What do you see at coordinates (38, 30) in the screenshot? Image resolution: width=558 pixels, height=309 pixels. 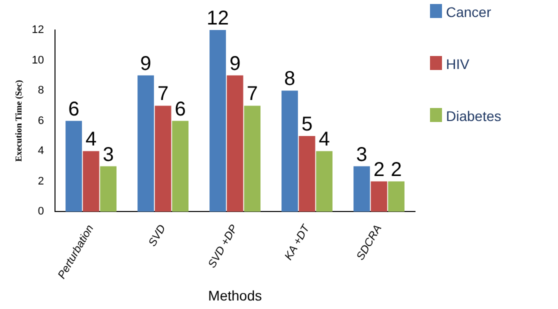 I see `y-tick-label: 12` at bounding box center [38, 30].